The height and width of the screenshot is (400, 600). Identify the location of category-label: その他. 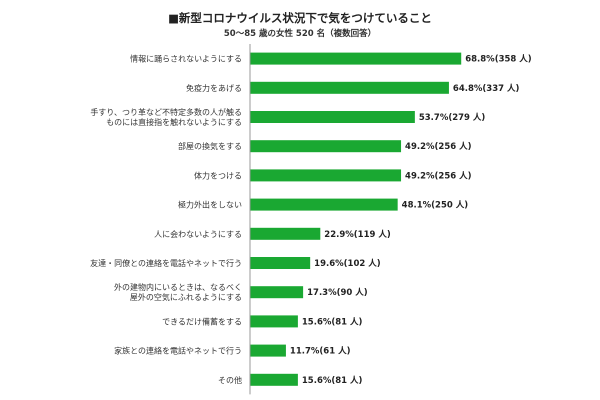
(230, 380).